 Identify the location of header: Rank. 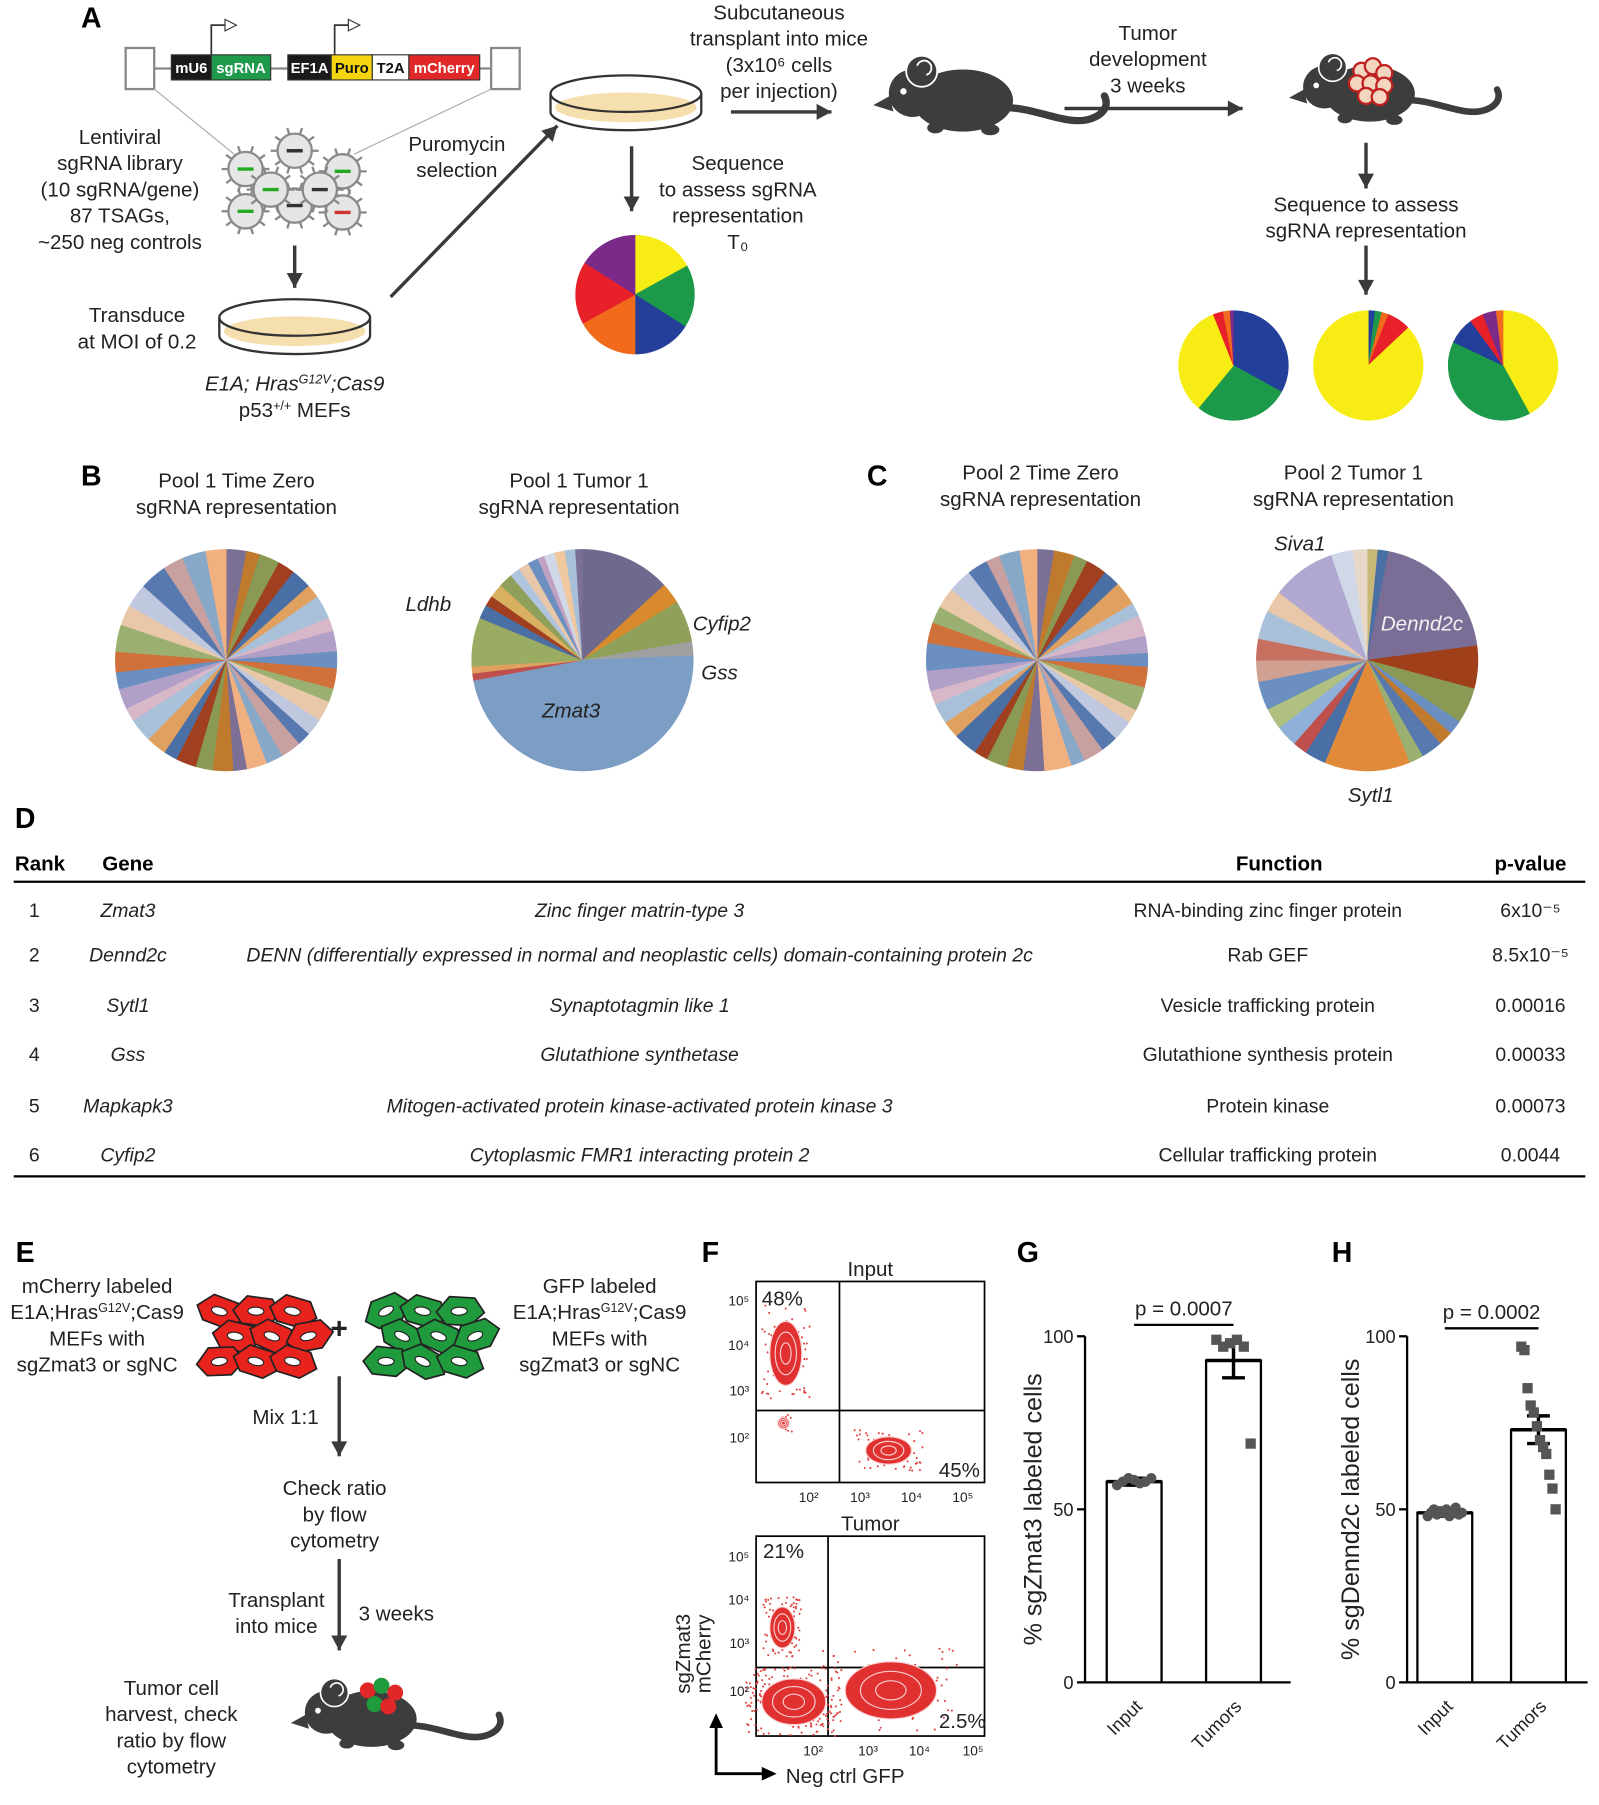
(40, 863).